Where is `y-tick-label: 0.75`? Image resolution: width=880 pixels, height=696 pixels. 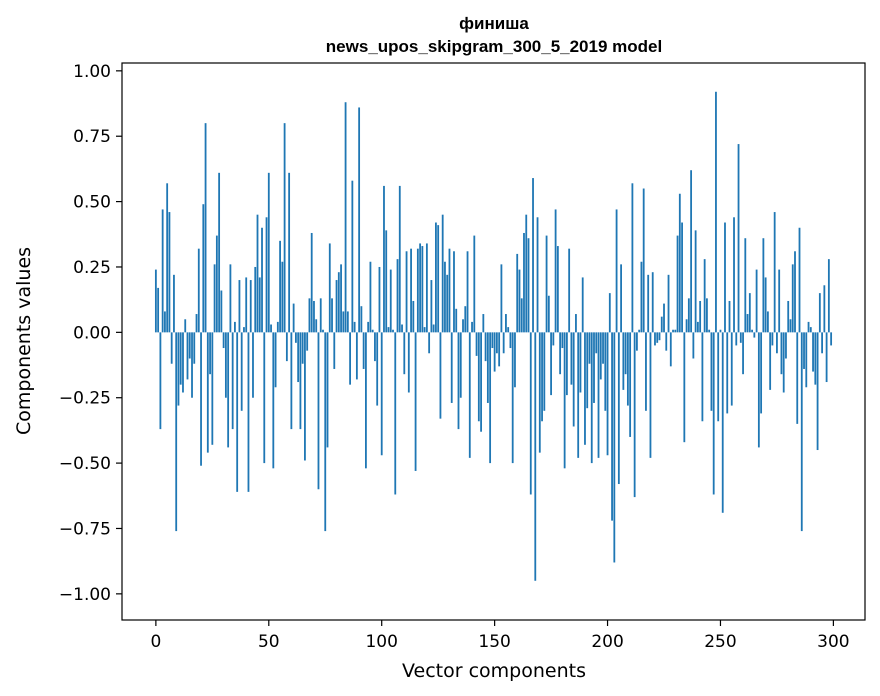
y-tick-label: 0.75 is located at coordinates (92, 137).